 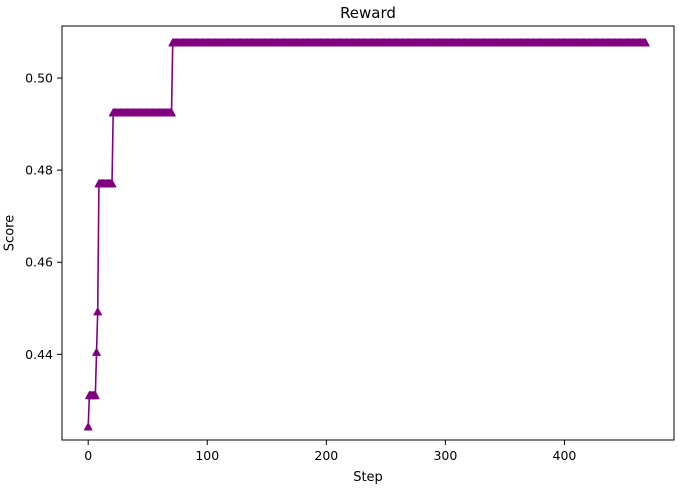 What do you see at coordinates (39, 262) in the screenshot?
I see `y-tick-label: 0.46` at bounding box center [39, 262].